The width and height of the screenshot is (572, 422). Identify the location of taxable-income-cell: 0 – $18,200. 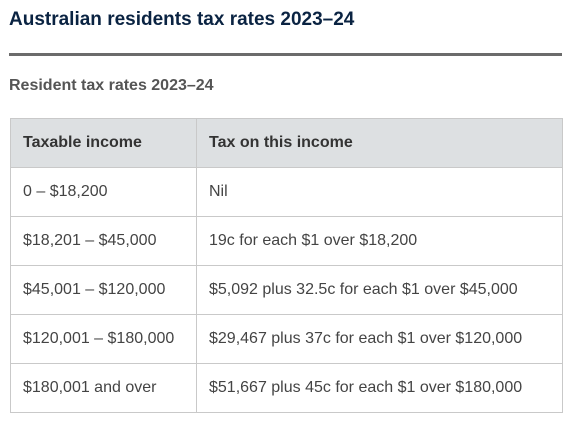
(103, 192).